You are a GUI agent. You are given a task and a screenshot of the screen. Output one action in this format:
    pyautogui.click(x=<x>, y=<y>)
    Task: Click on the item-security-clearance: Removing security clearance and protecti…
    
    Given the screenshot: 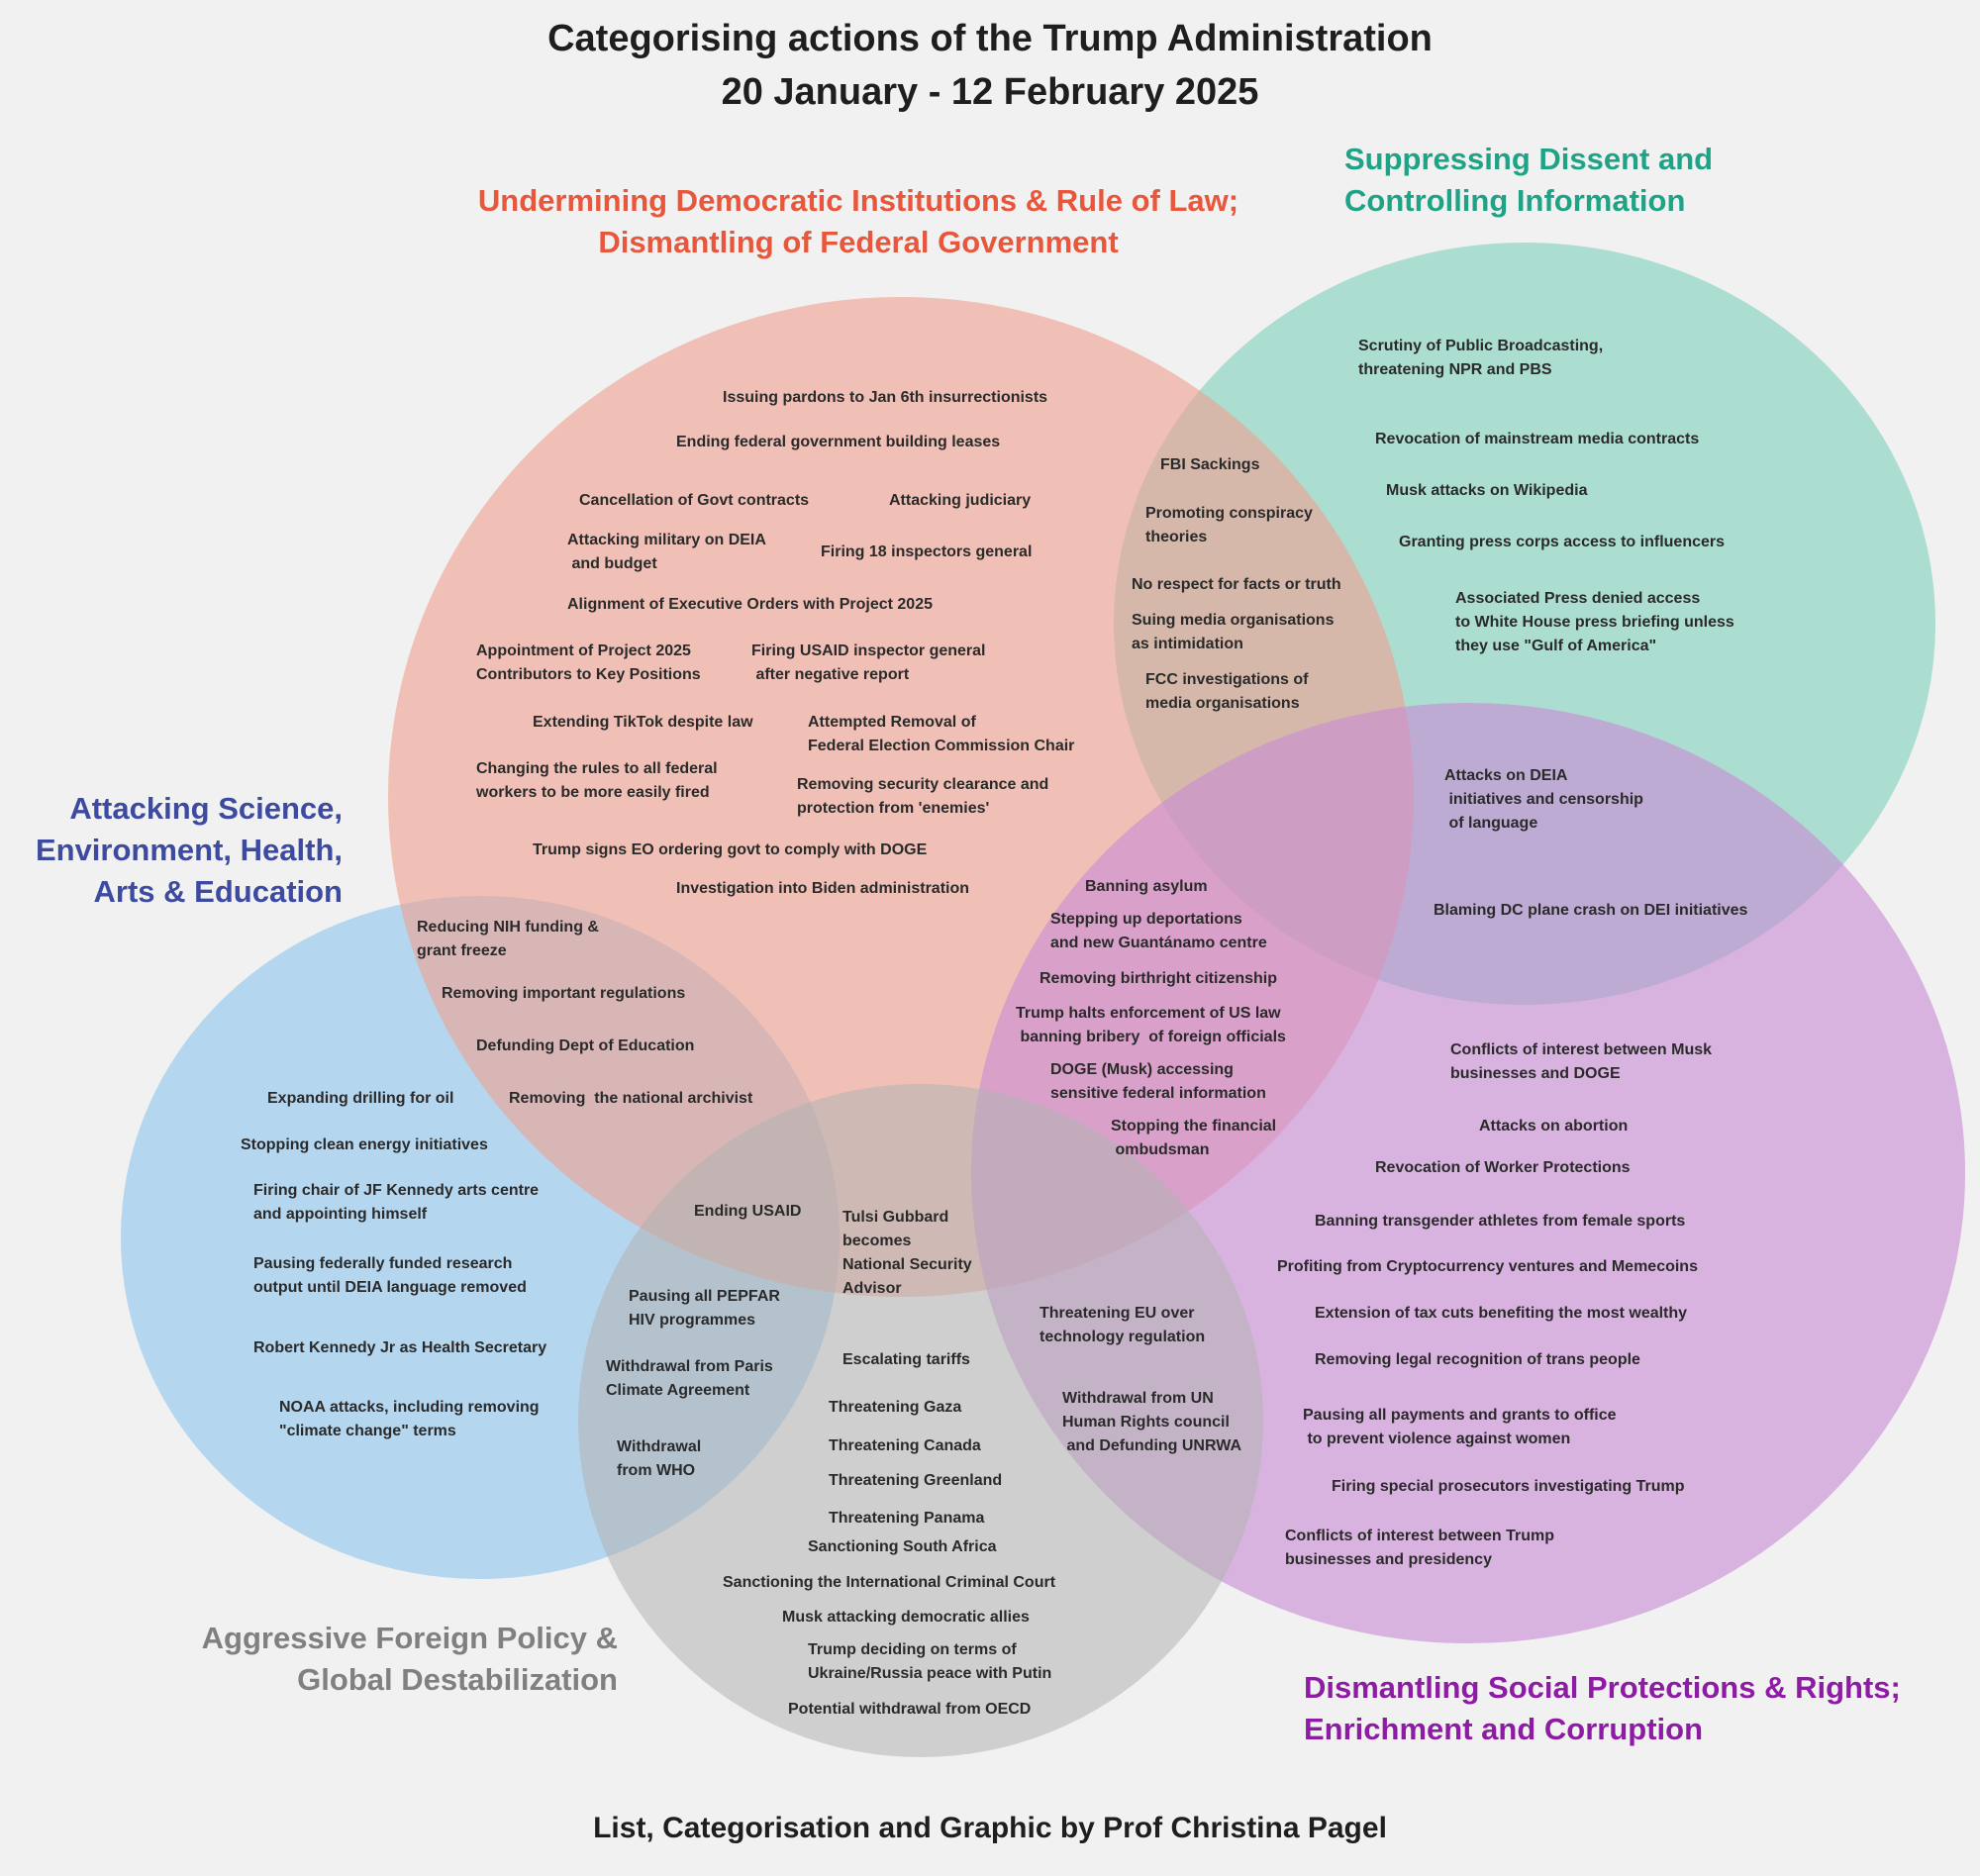 What is the action you would take?
    pyautogui.click(x=923, y=796)
    